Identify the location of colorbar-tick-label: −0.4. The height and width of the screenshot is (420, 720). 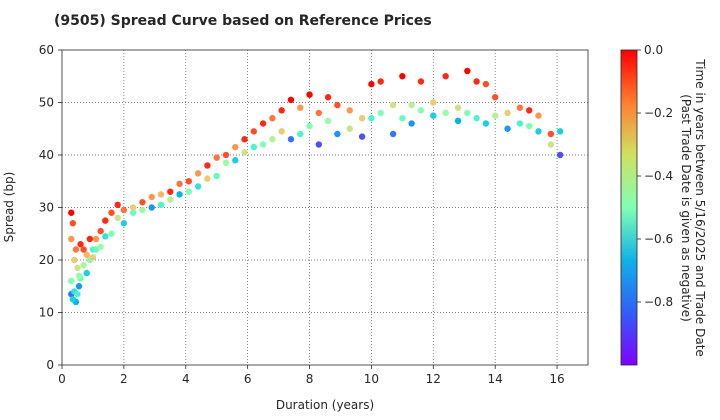
(658, 176).